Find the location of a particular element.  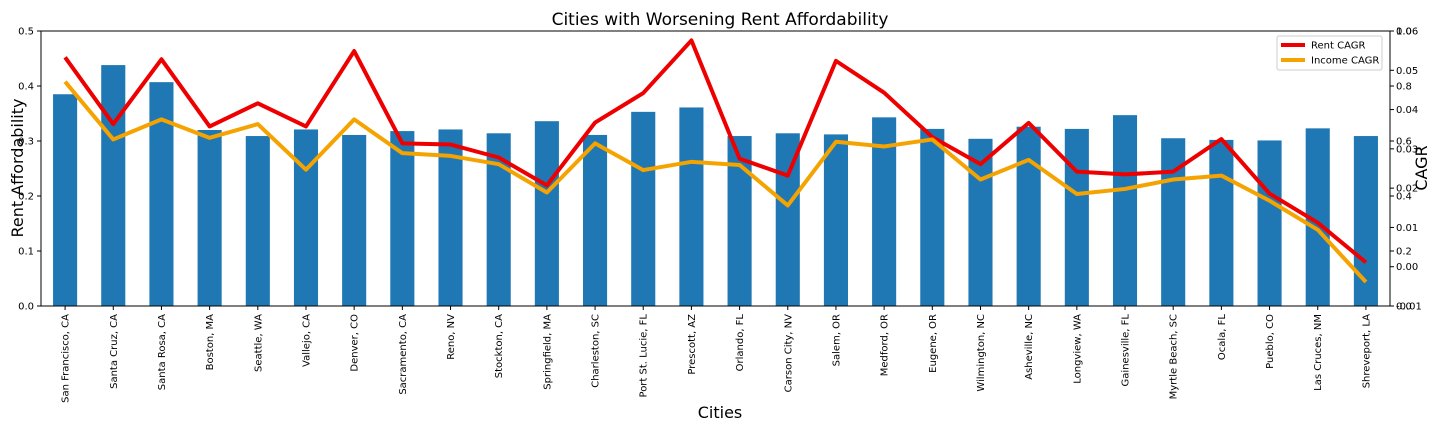

y2-tick-label: 0.04 is located at coordinates (1407, 110).